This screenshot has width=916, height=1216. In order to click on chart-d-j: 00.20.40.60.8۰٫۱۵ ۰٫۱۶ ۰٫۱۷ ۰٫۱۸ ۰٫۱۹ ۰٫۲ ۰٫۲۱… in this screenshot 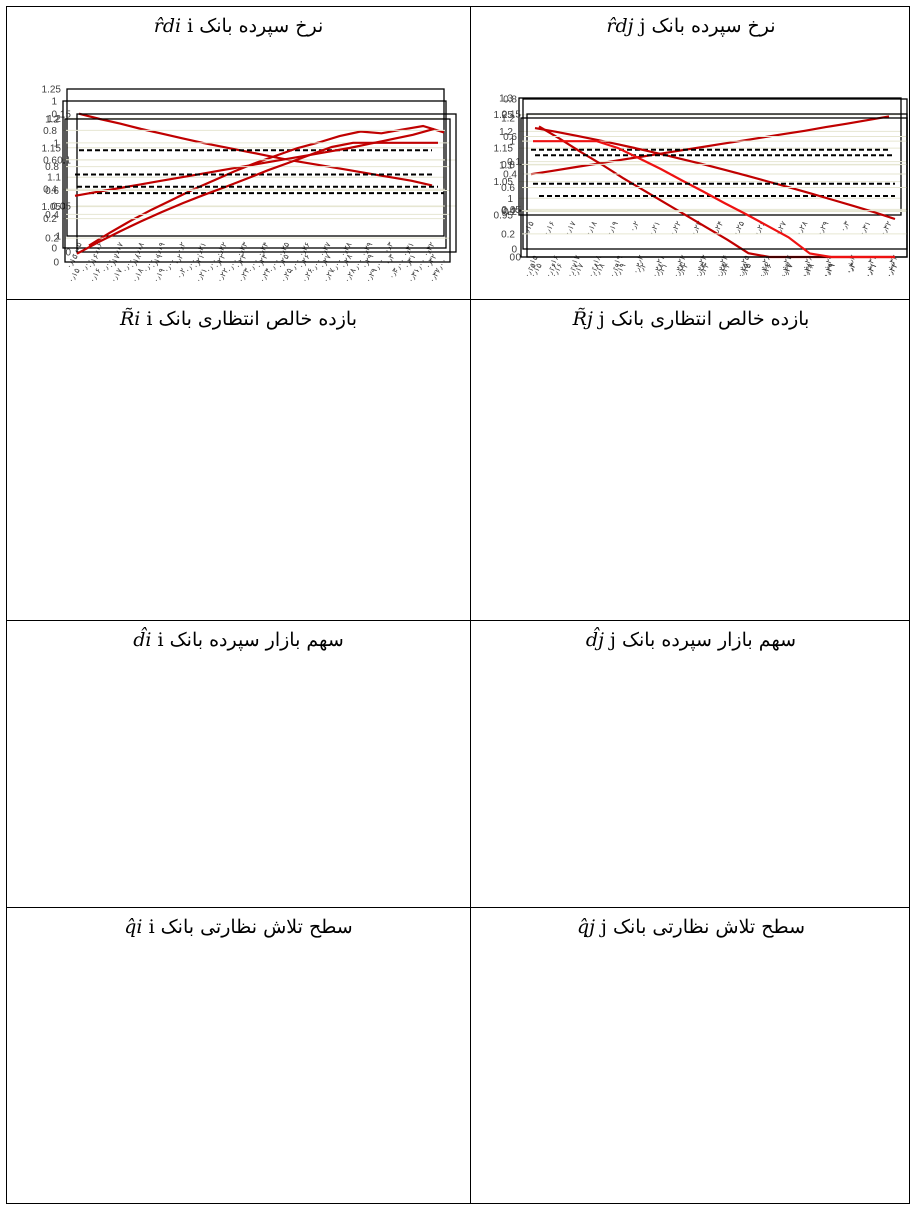, I will do `click(705, 183)`.